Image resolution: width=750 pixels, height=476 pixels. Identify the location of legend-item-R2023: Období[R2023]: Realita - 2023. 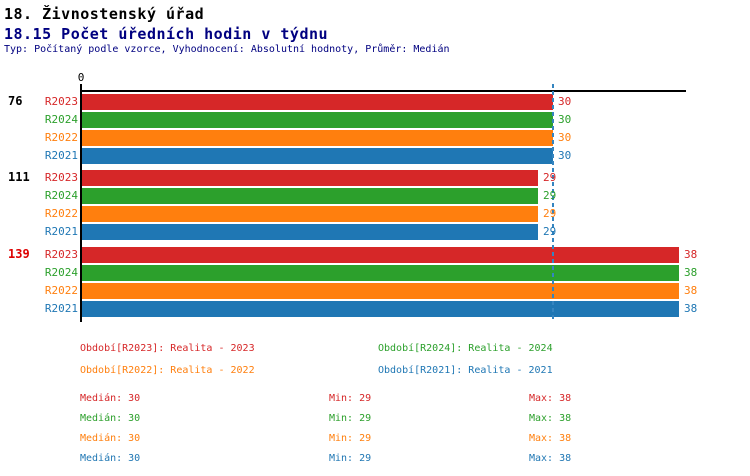
(167, 348).